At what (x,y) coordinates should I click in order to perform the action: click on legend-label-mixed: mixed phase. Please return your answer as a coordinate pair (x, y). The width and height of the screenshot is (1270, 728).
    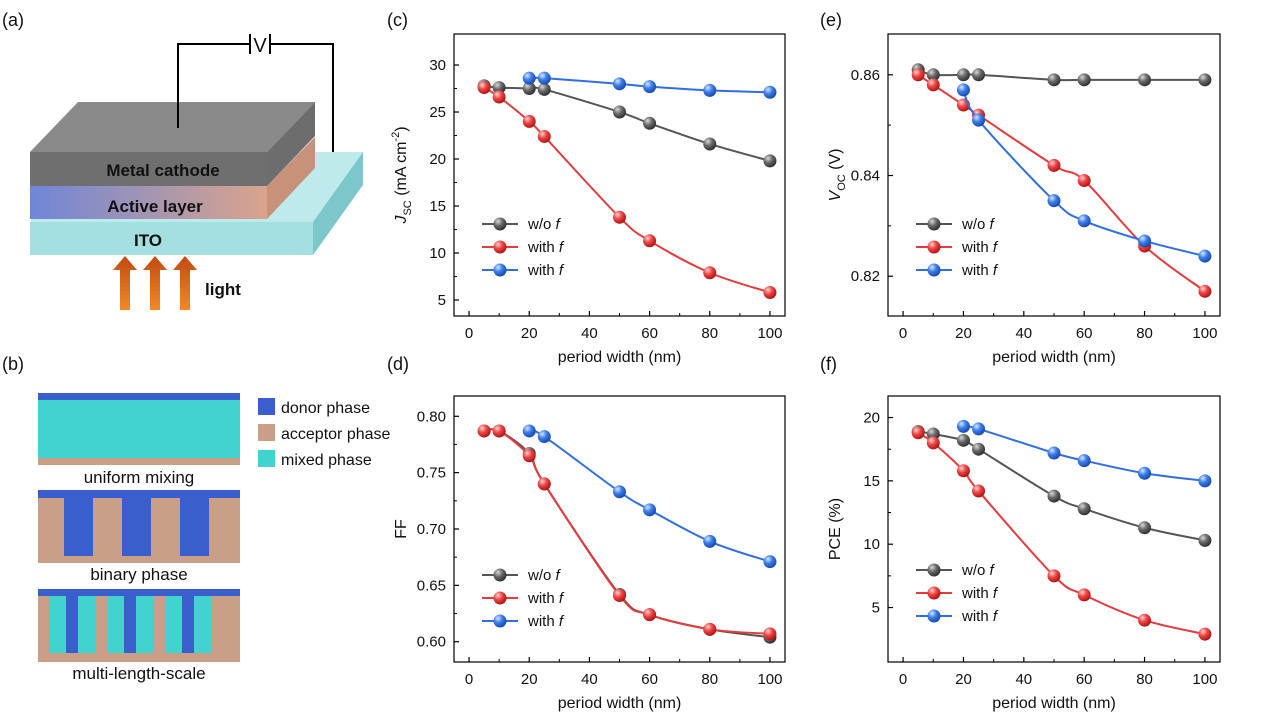
    Looking at the image, I should click on (326, 460).